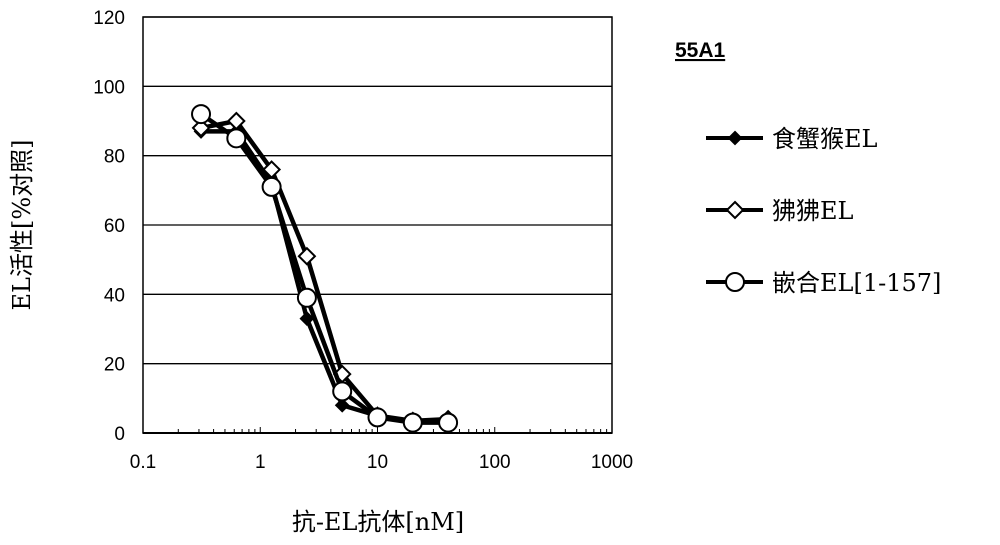 This screenshot has height=545, width=1000. What do you see at coordinates (143, 462) in the screenshot?
I see `x-tick-label: 0.1` at bounding box center [143, 462].